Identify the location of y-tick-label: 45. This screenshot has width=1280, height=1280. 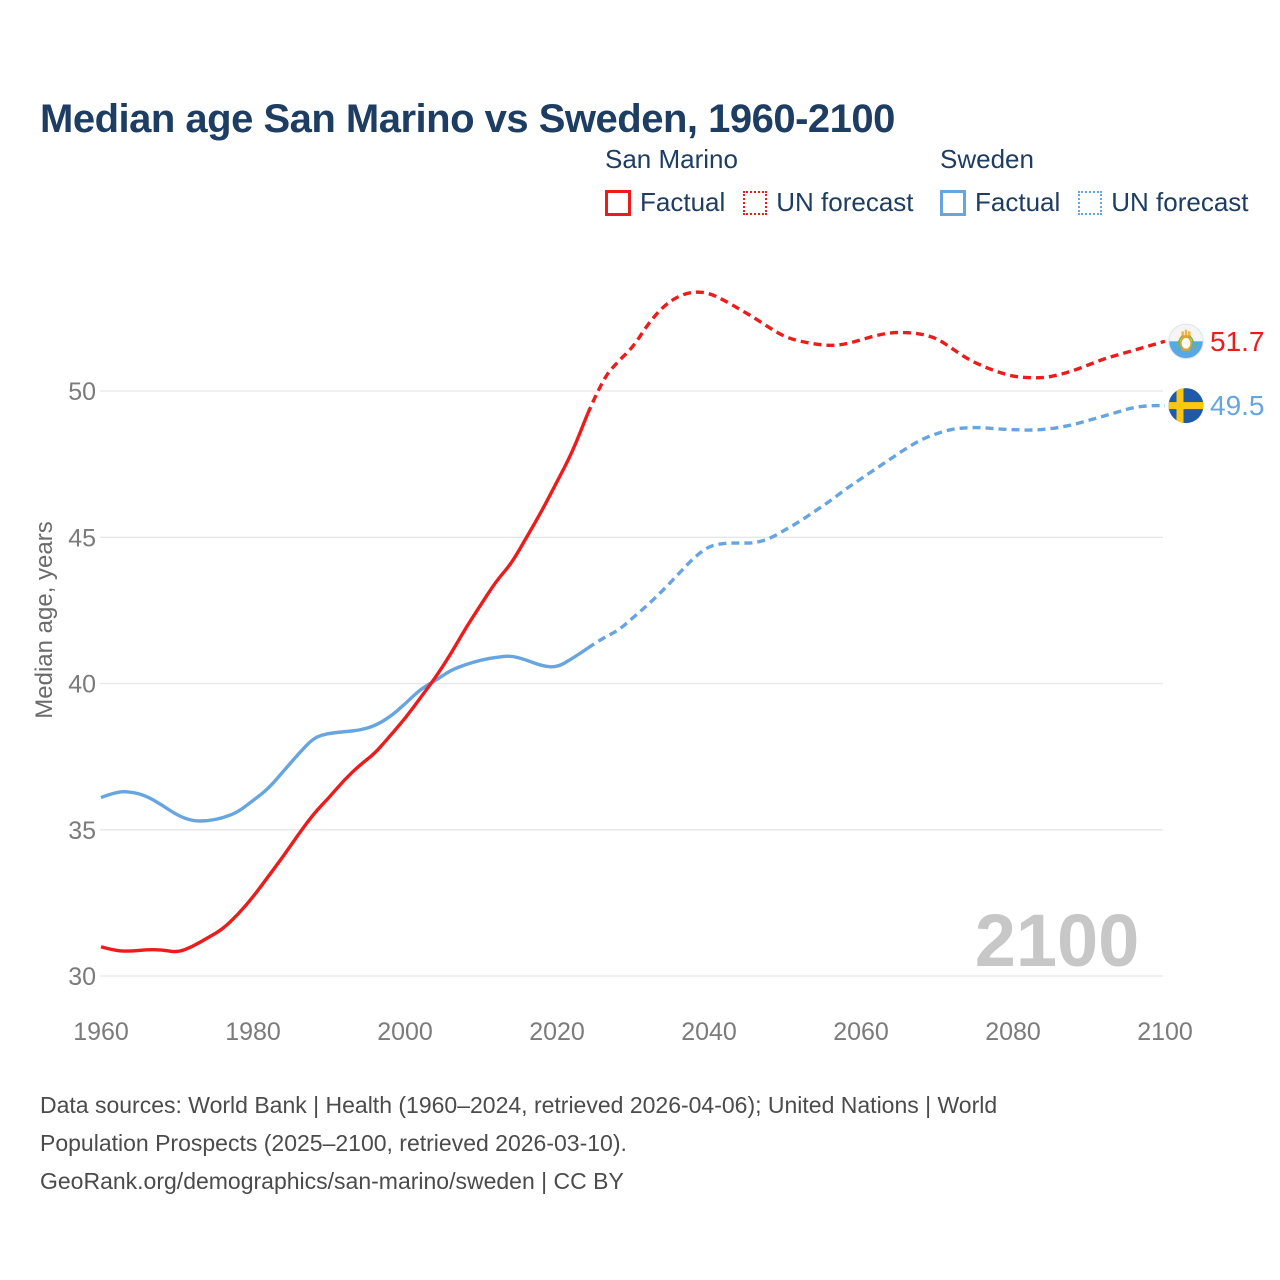
(82, 538).